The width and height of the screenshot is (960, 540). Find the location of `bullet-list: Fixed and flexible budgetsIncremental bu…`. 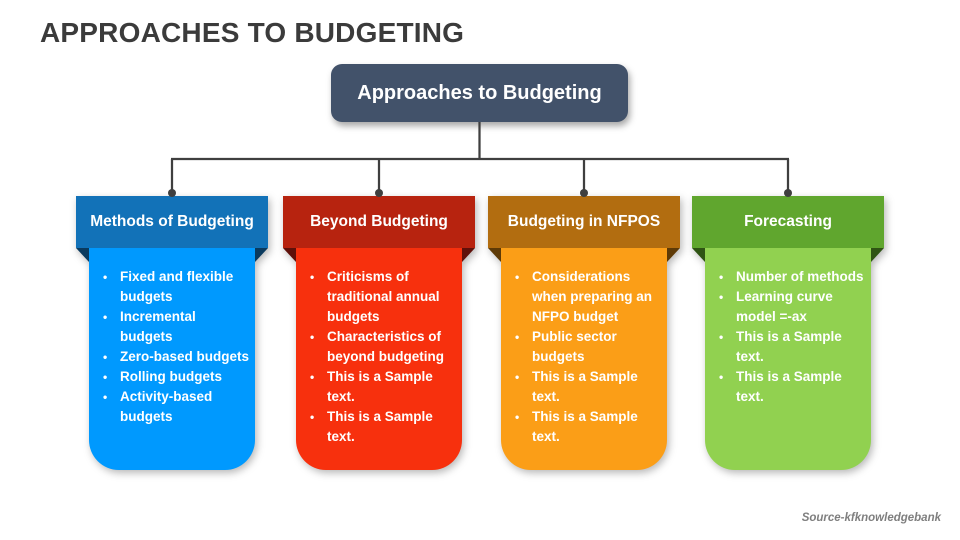

bullet-list: Fixed and flexible budgetsIncremental bu… is located at coordinates (172, 337).